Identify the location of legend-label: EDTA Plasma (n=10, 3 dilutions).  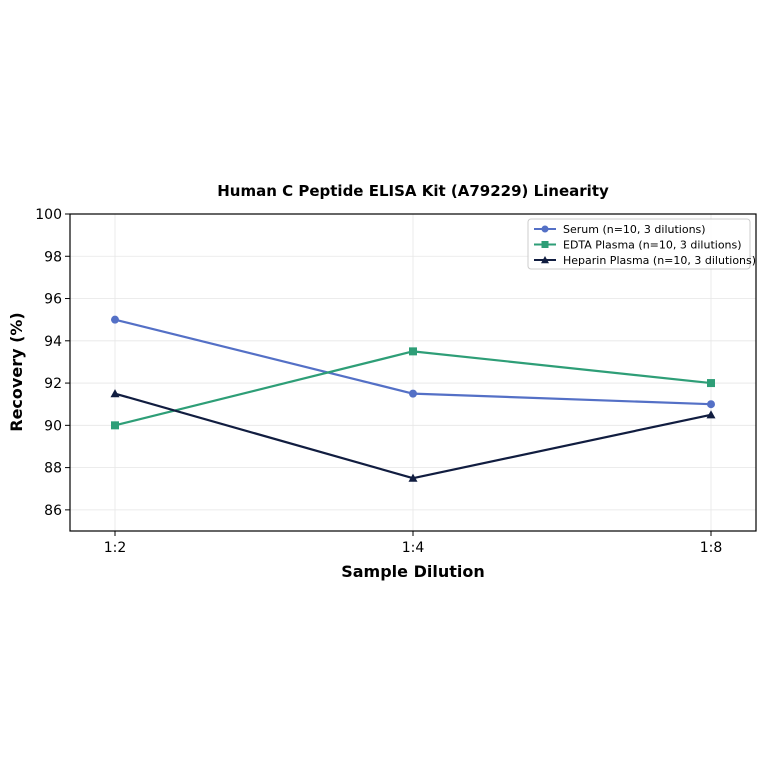
(652, 245).